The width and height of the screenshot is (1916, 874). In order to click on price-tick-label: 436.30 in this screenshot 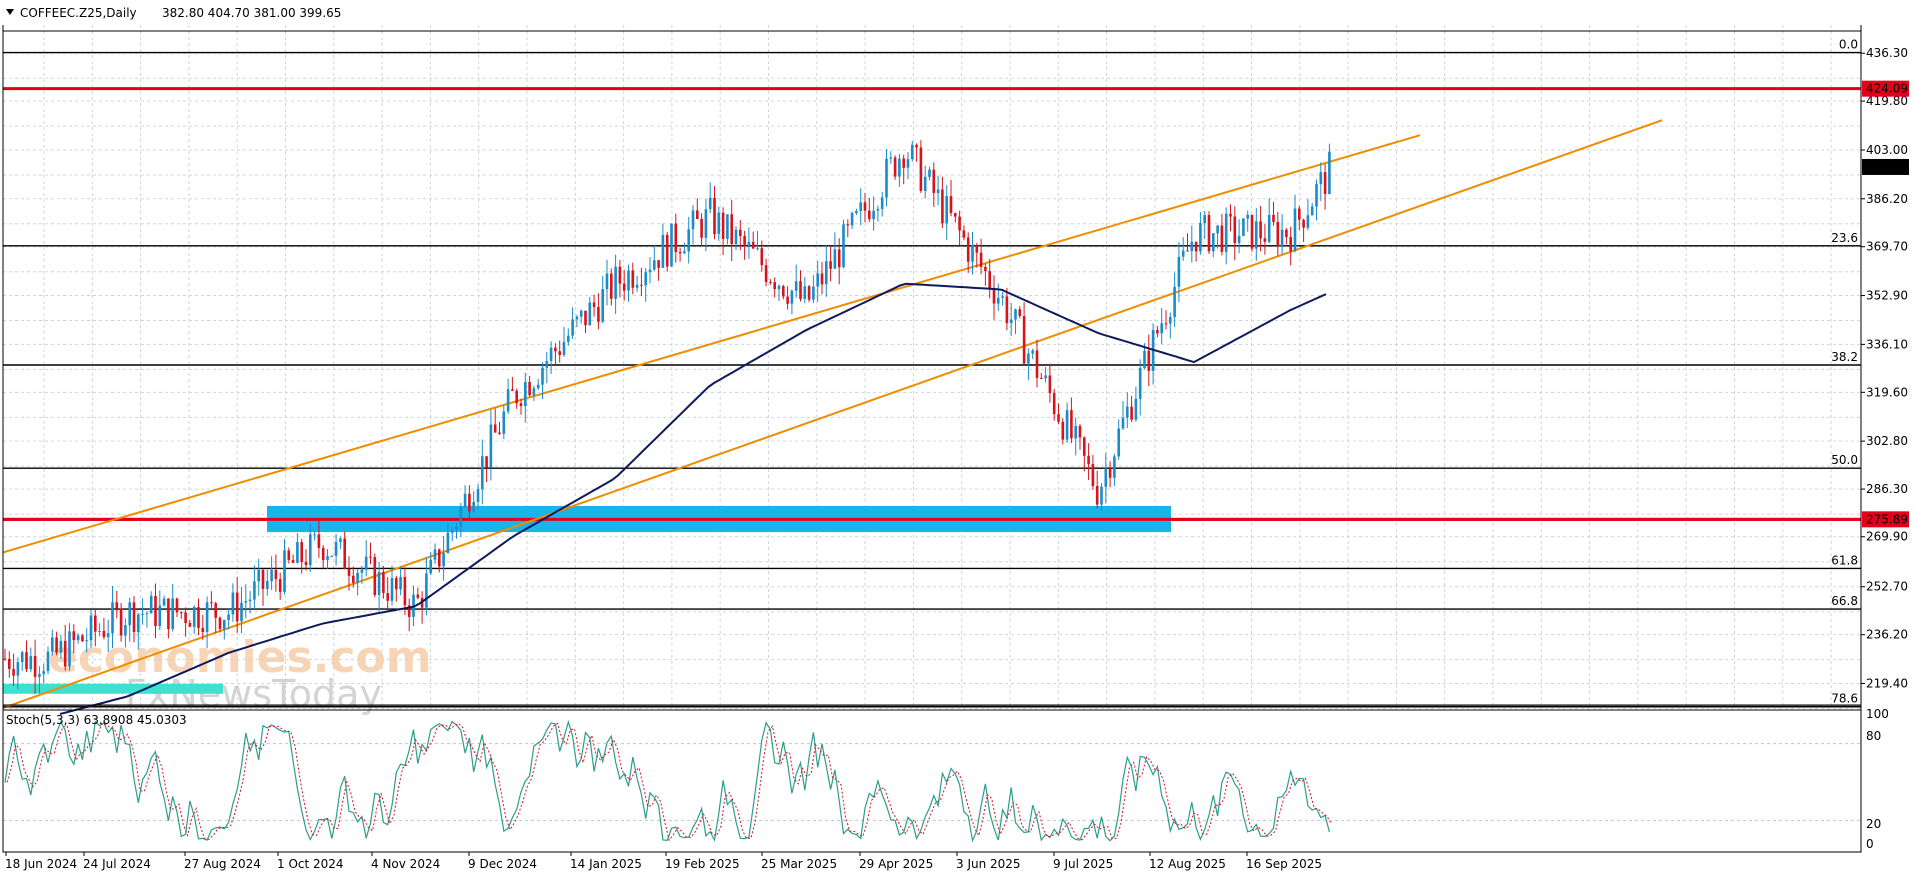, I will do `click(1887, 53)`.